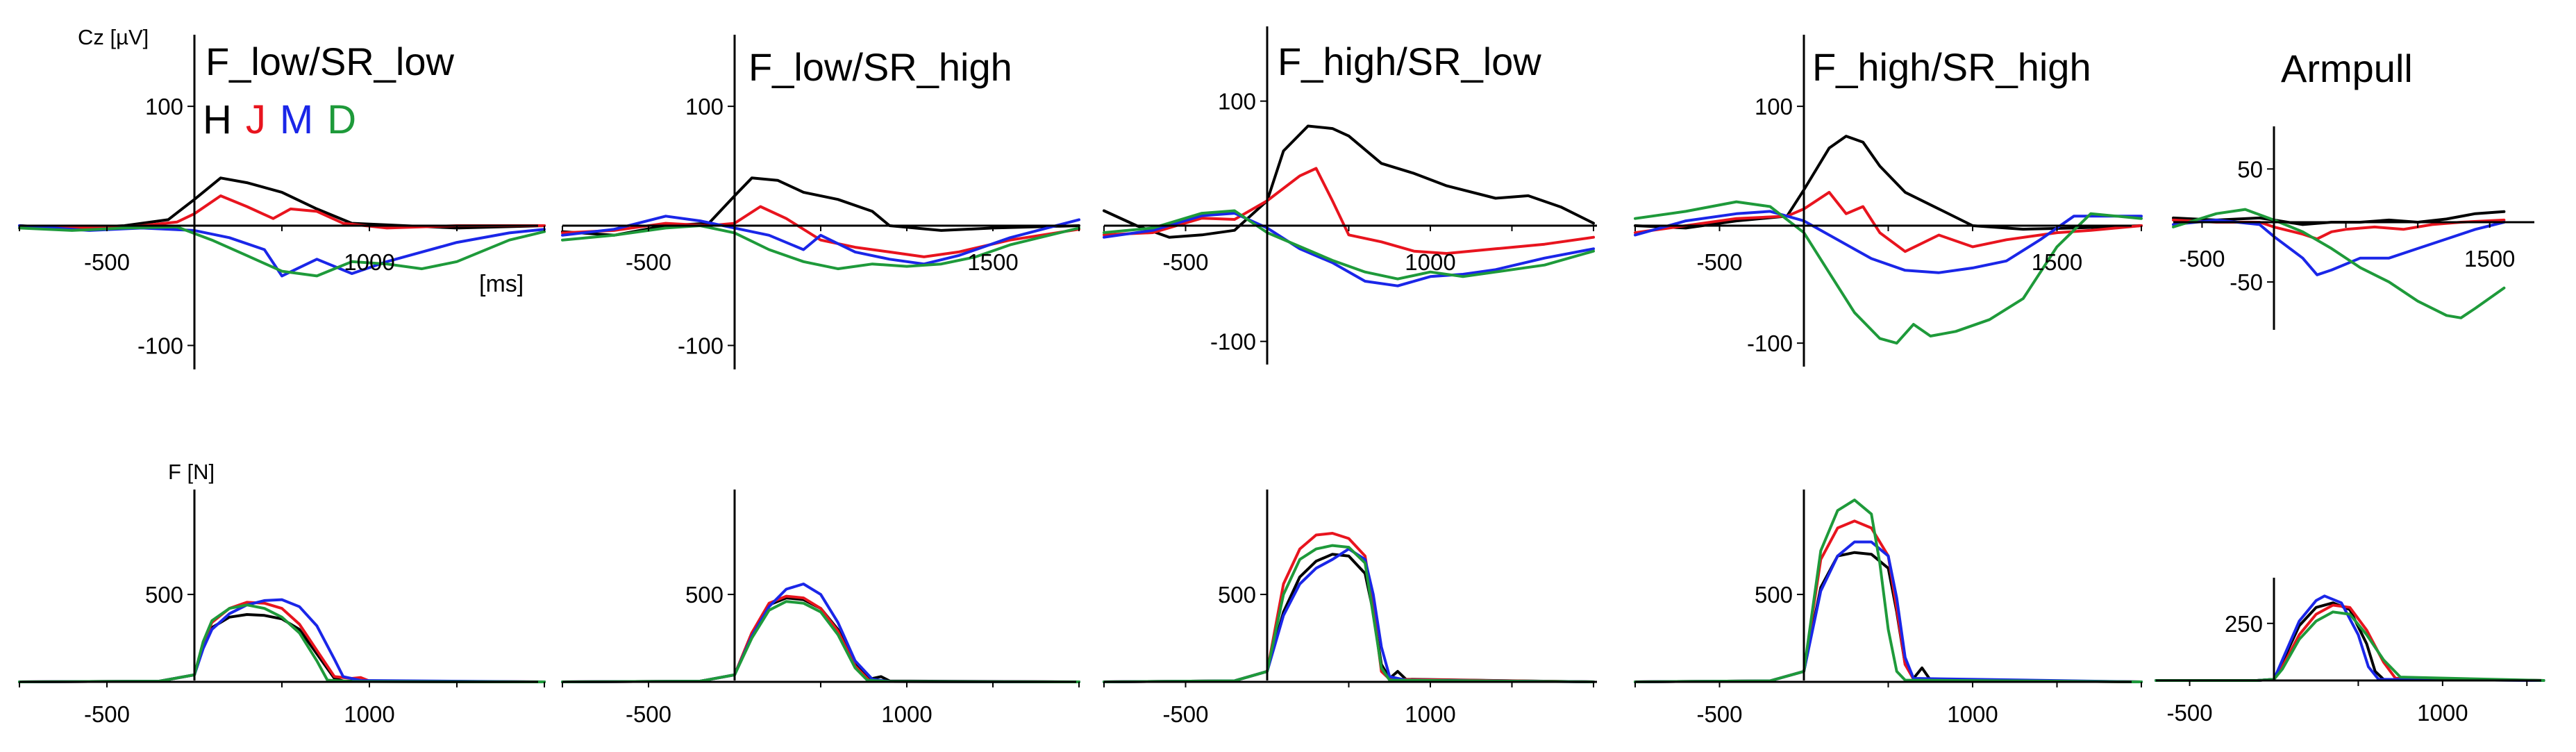  I want to click on chart-title: F_low/SR_high, so click(880, 67).